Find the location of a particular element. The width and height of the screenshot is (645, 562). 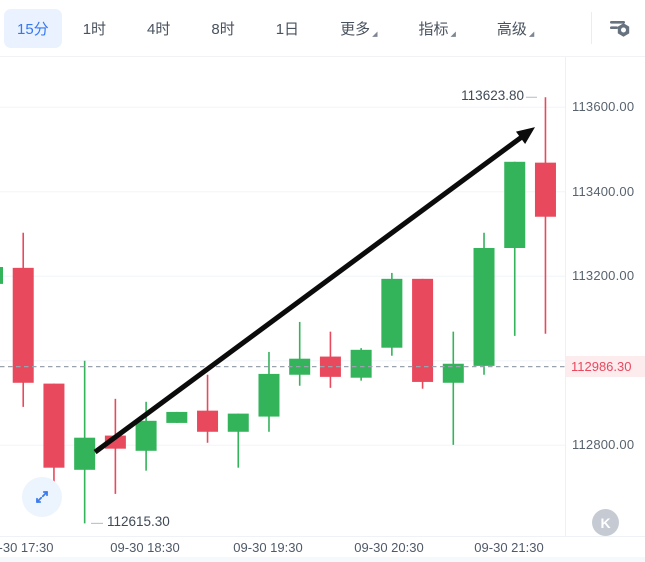

tab-more-label: 更多 is located at coordinates (355, 29).